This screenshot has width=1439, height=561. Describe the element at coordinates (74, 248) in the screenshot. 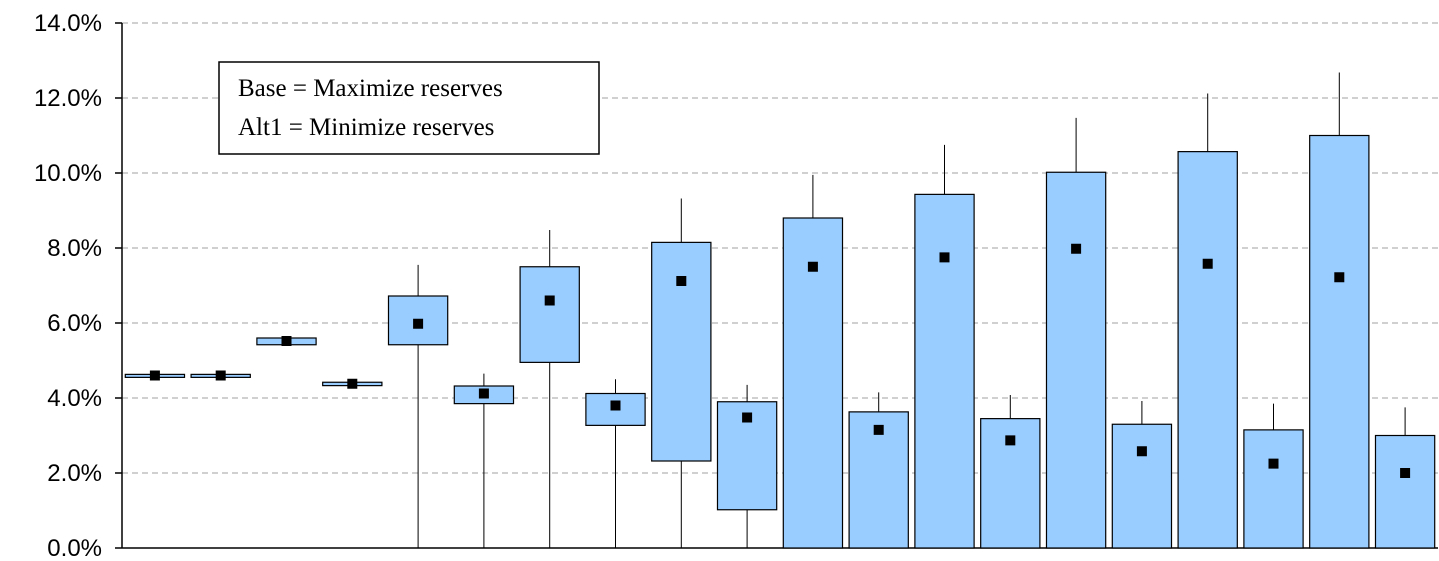

I see `y-tick-label: 8.0%` at that location.